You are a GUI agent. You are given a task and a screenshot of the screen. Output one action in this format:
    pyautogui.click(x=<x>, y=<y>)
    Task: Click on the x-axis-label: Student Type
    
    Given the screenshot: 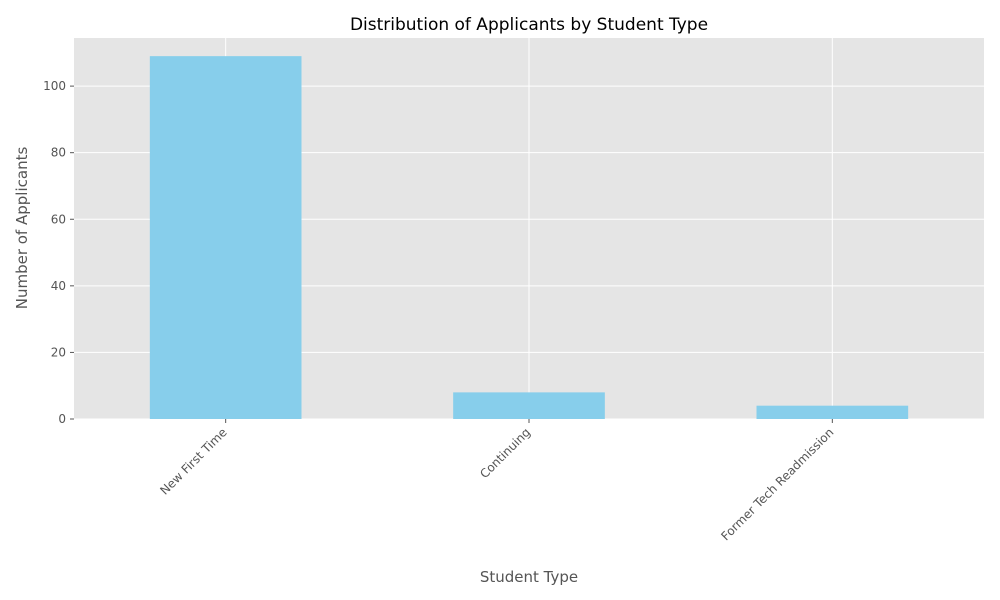 What is the action you would take?
    pyautogui.click(x=529, y=577)
    